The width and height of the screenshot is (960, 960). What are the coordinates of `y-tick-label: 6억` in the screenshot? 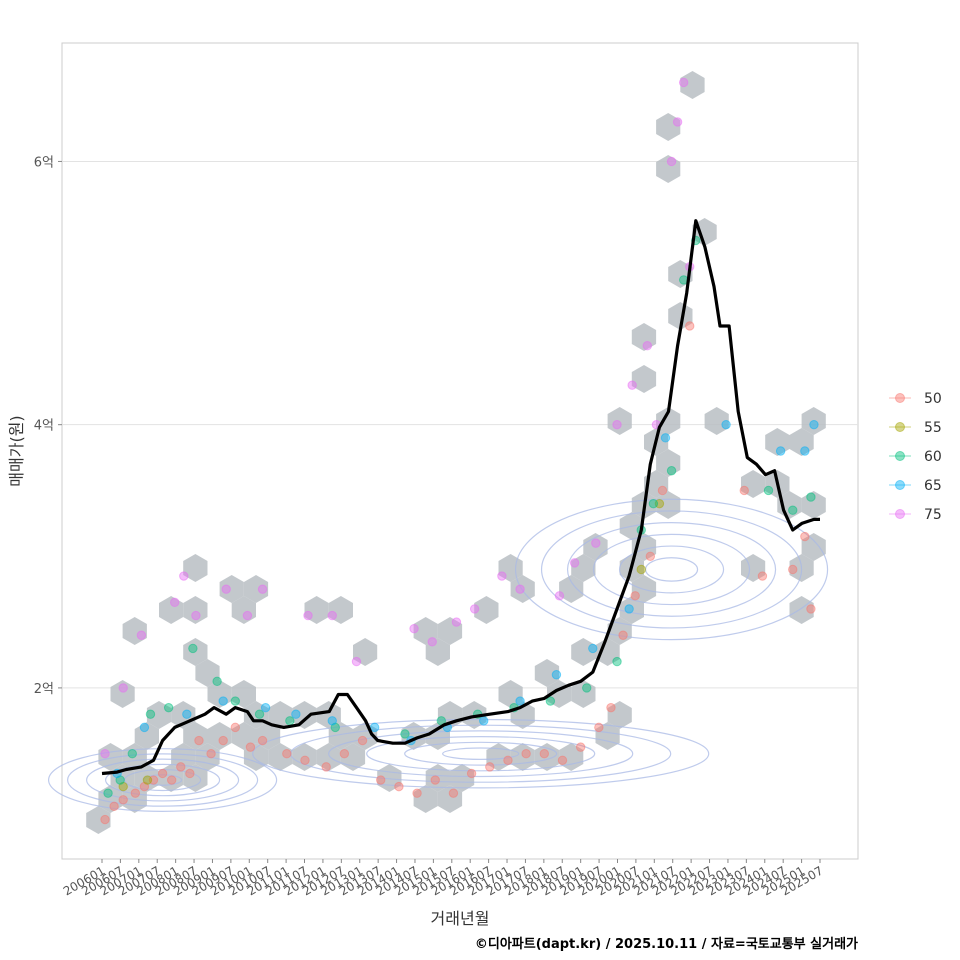 It's located at (44, 162).